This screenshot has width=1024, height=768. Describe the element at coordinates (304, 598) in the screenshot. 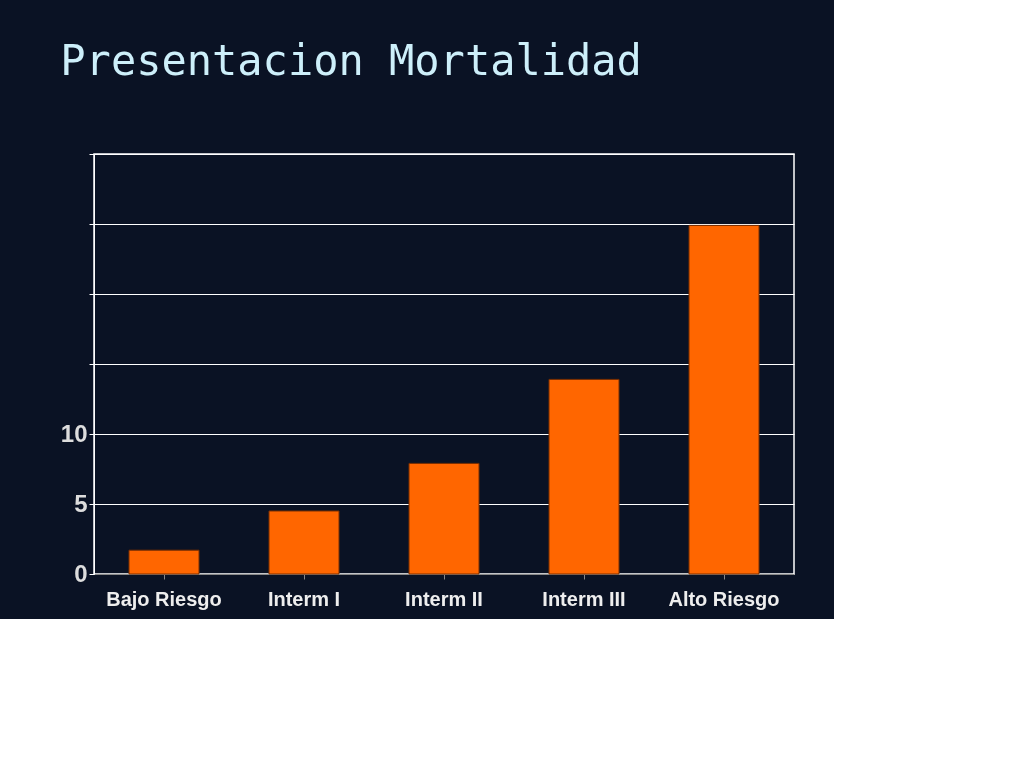

I see `x-tick-label: Interm I` at that location.